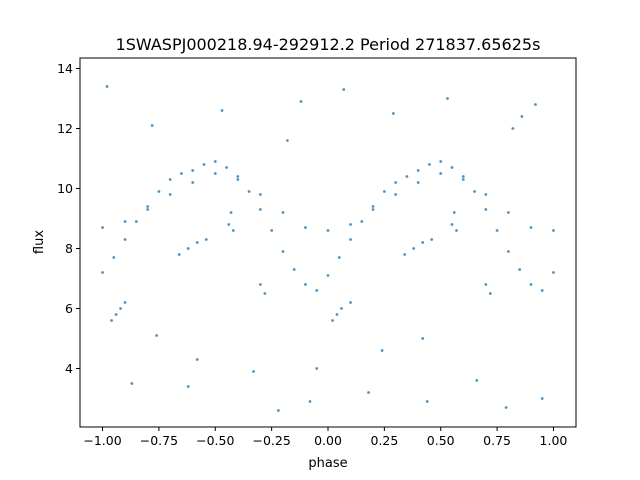 The width and height of the screenshot is (640, 480). Describe the element at coordinates (384, 440) in the screenshot. I see `x-tick-label: 0.25` at that location.